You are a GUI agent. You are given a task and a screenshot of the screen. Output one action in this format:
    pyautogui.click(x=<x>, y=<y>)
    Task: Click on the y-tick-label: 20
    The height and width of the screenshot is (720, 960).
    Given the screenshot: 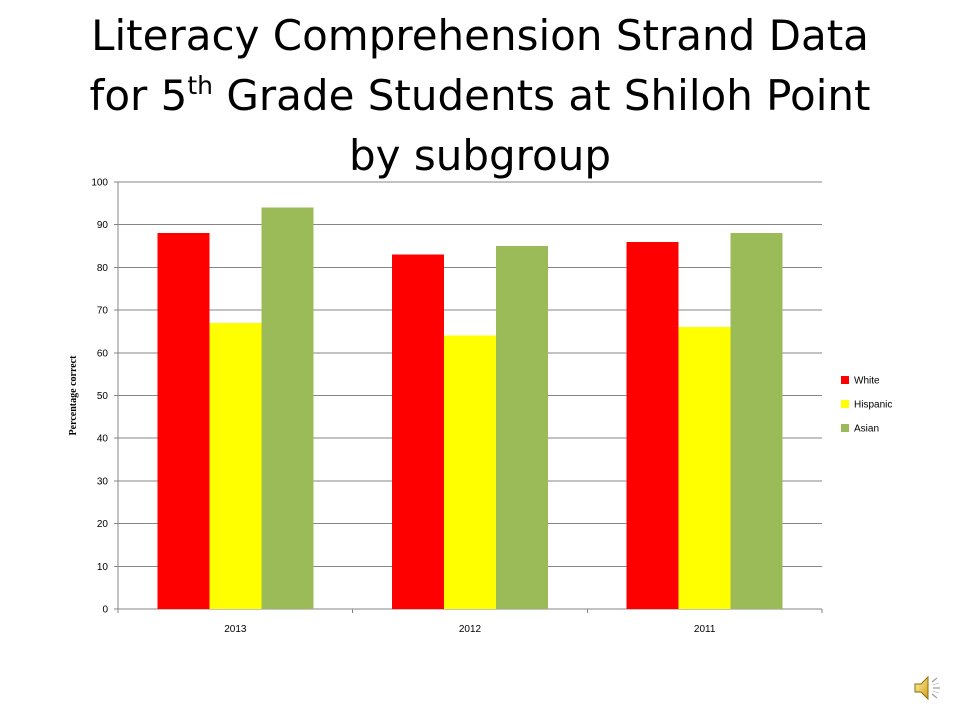 What is the action you would take?
    pyautogui.click(x=103, y=524)
    